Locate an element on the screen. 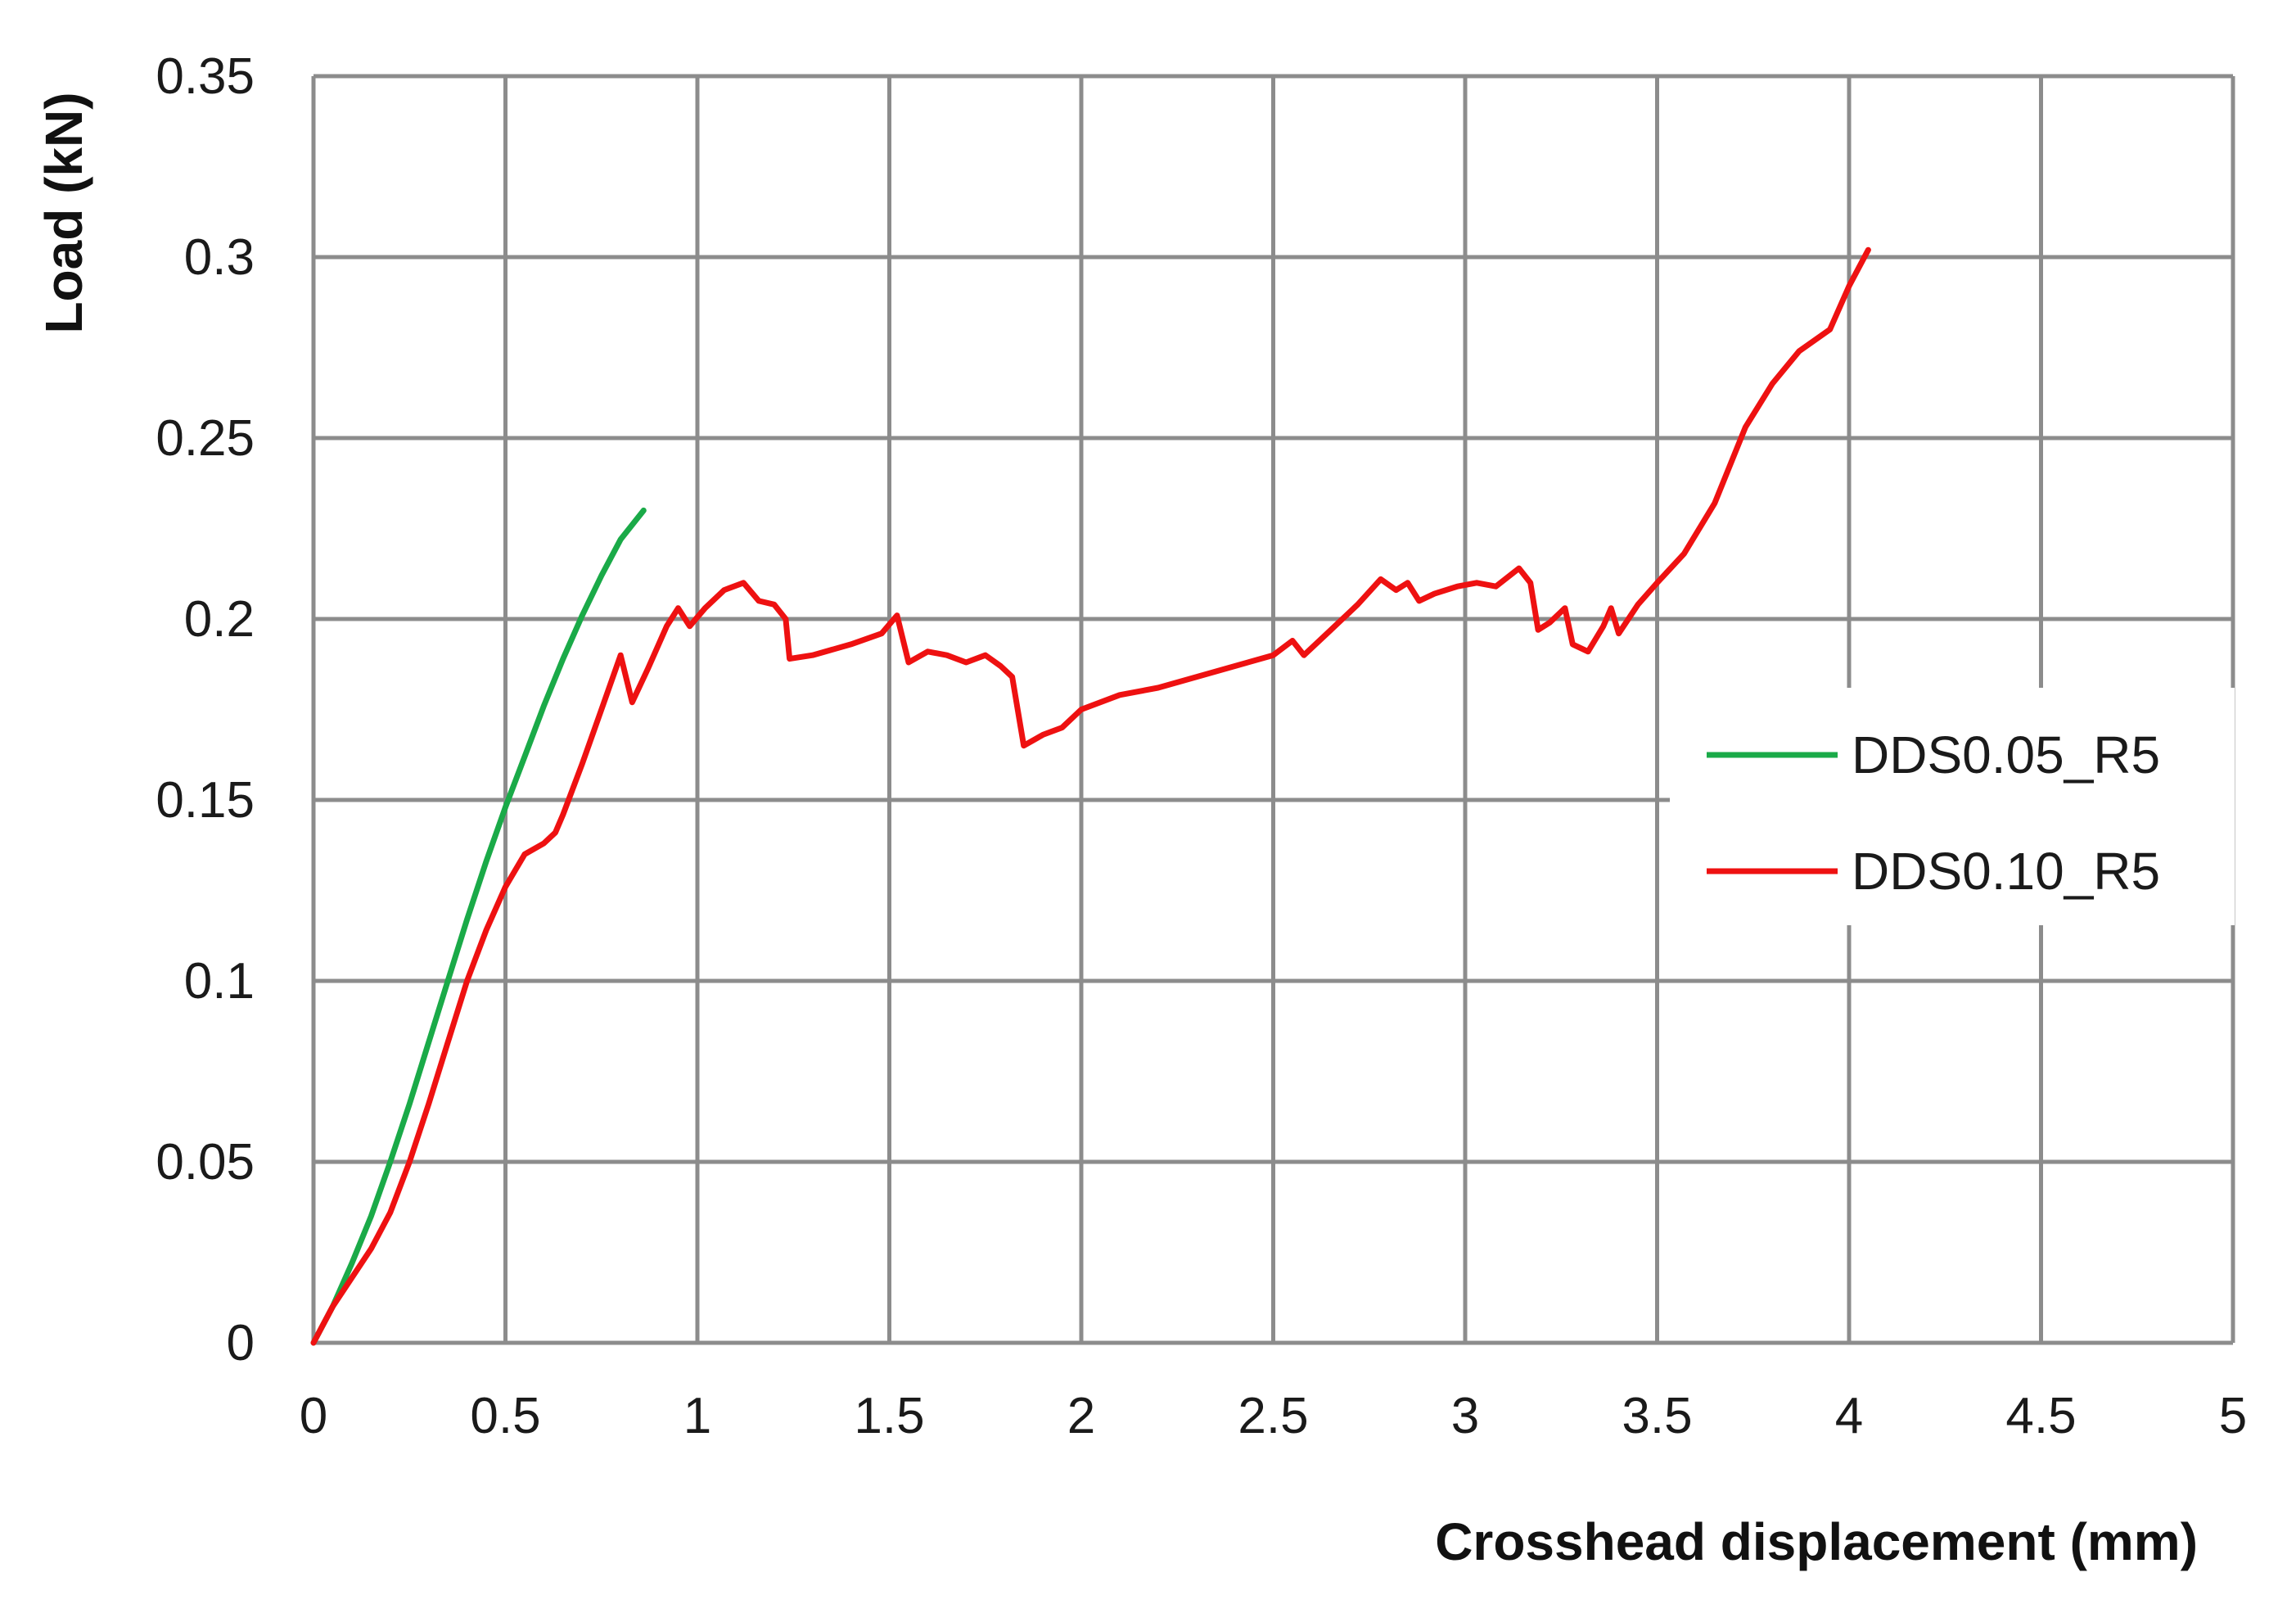 Image resolution: width=2296 pixels, height=1604 pixels. y-axis-title: Load (kN) is located at coordinates (63, 212).